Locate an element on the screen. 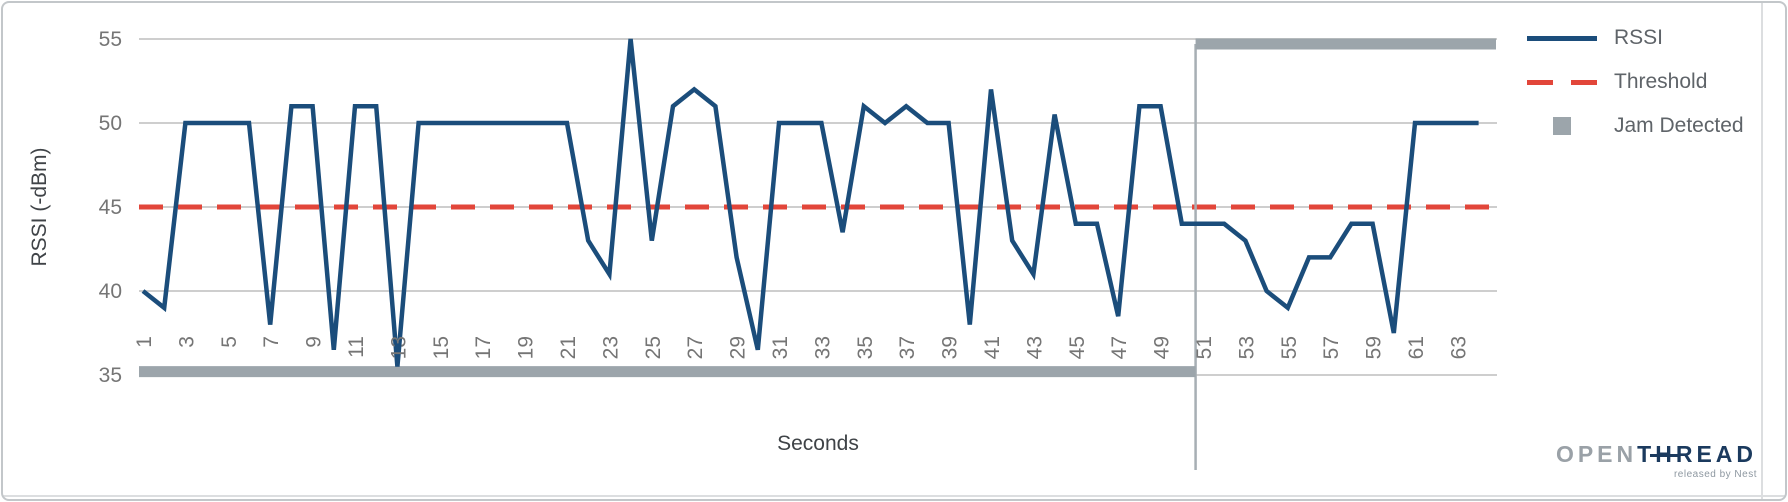 The width and height of the screenshot is (1788, 502). legend-label-rssi: RSSI is located at coordinates (1639, 37).